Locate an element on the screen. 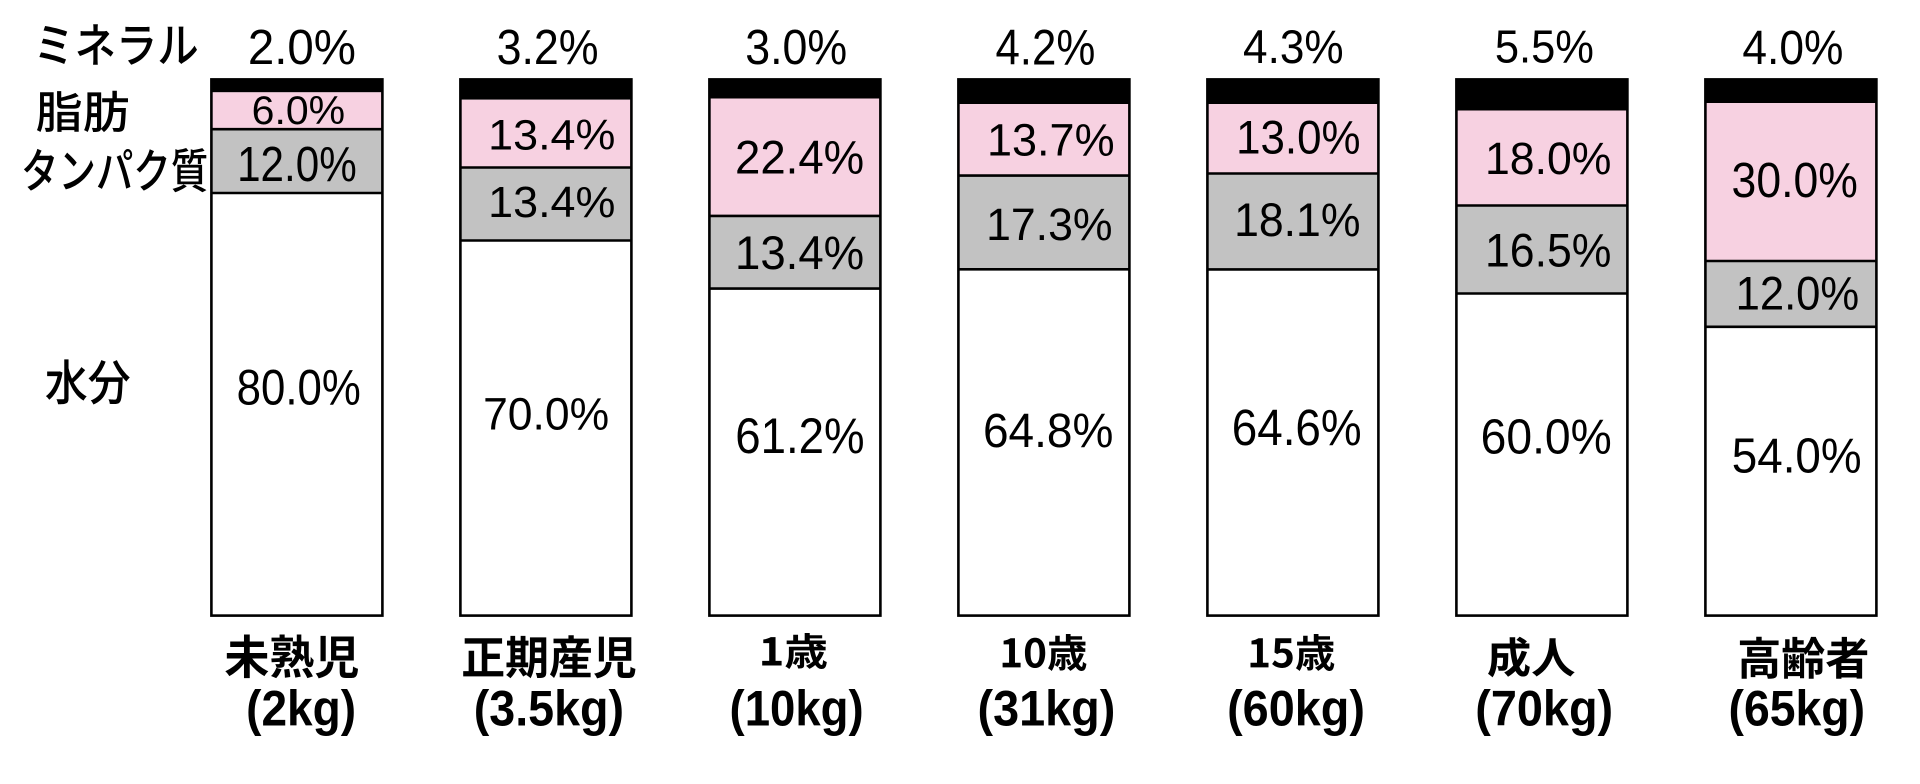 The height and width of the screenshot is (784, 1920). svg-text: 22.4% is located at coordinates (799, 158).